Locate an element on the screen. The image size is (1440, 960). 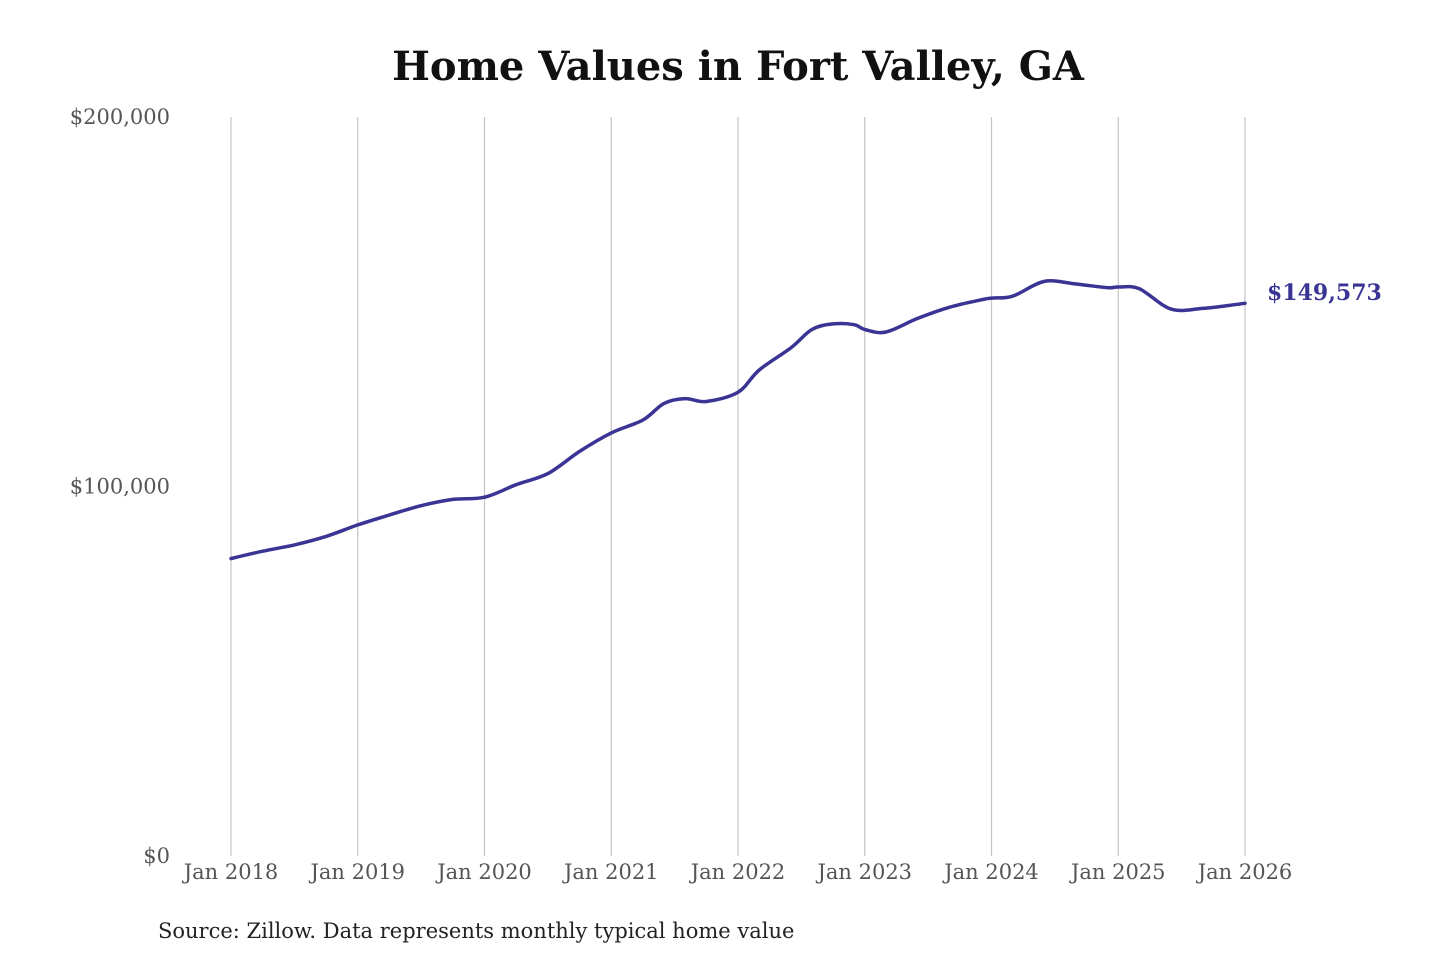
y-tick-label: $0 is located at coordinates (156, 856).